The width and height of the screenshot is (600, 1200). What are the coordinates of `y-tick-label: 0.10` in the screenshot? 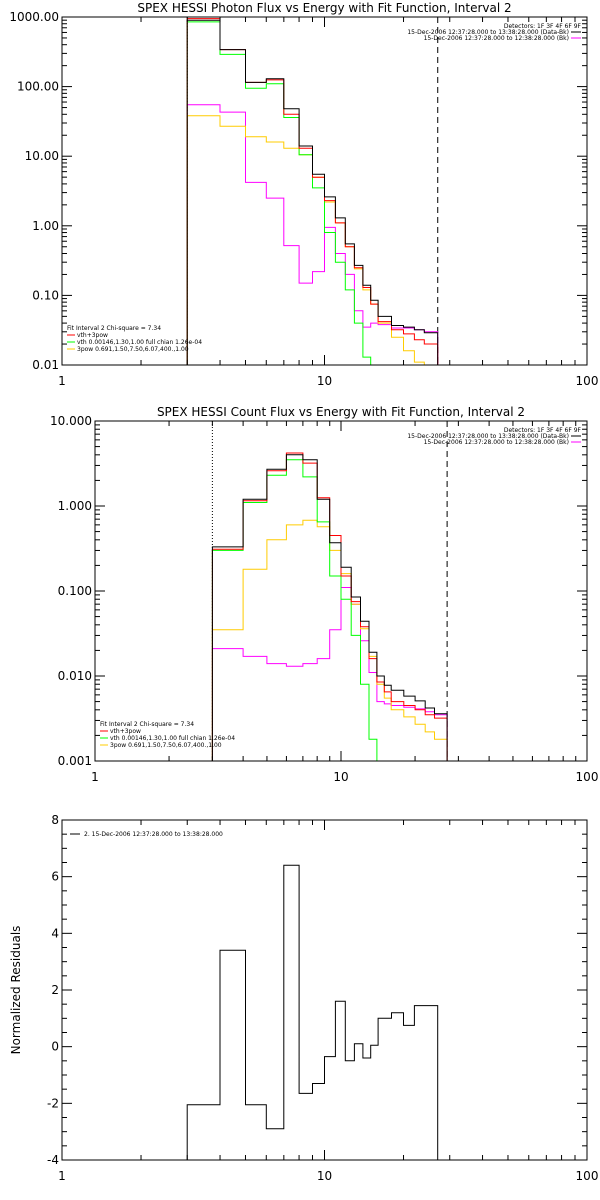 It's located at (45, 295).